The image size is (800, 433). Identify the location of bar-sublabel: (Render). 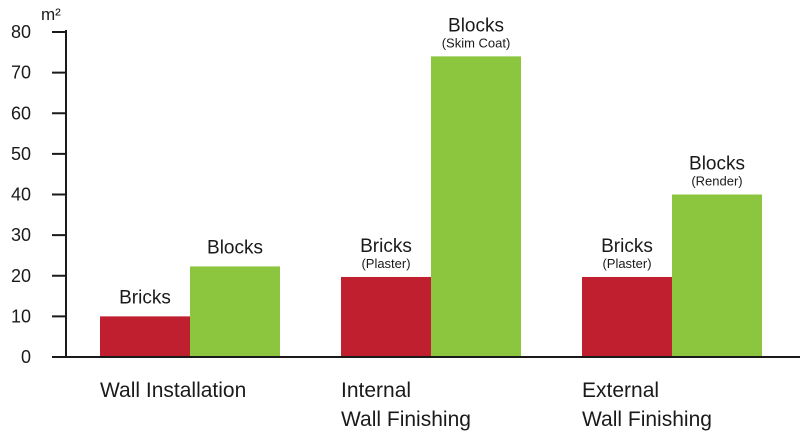
(716, 181).